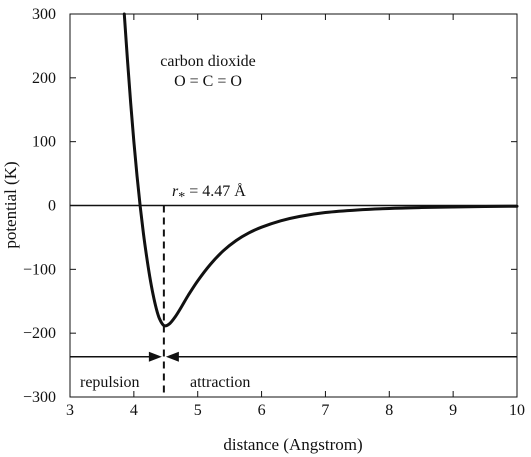  What do you see at coordinates (325, 410) in the screenshot?
I see `x-tick-label: 7` at bounding box center [325, 410].